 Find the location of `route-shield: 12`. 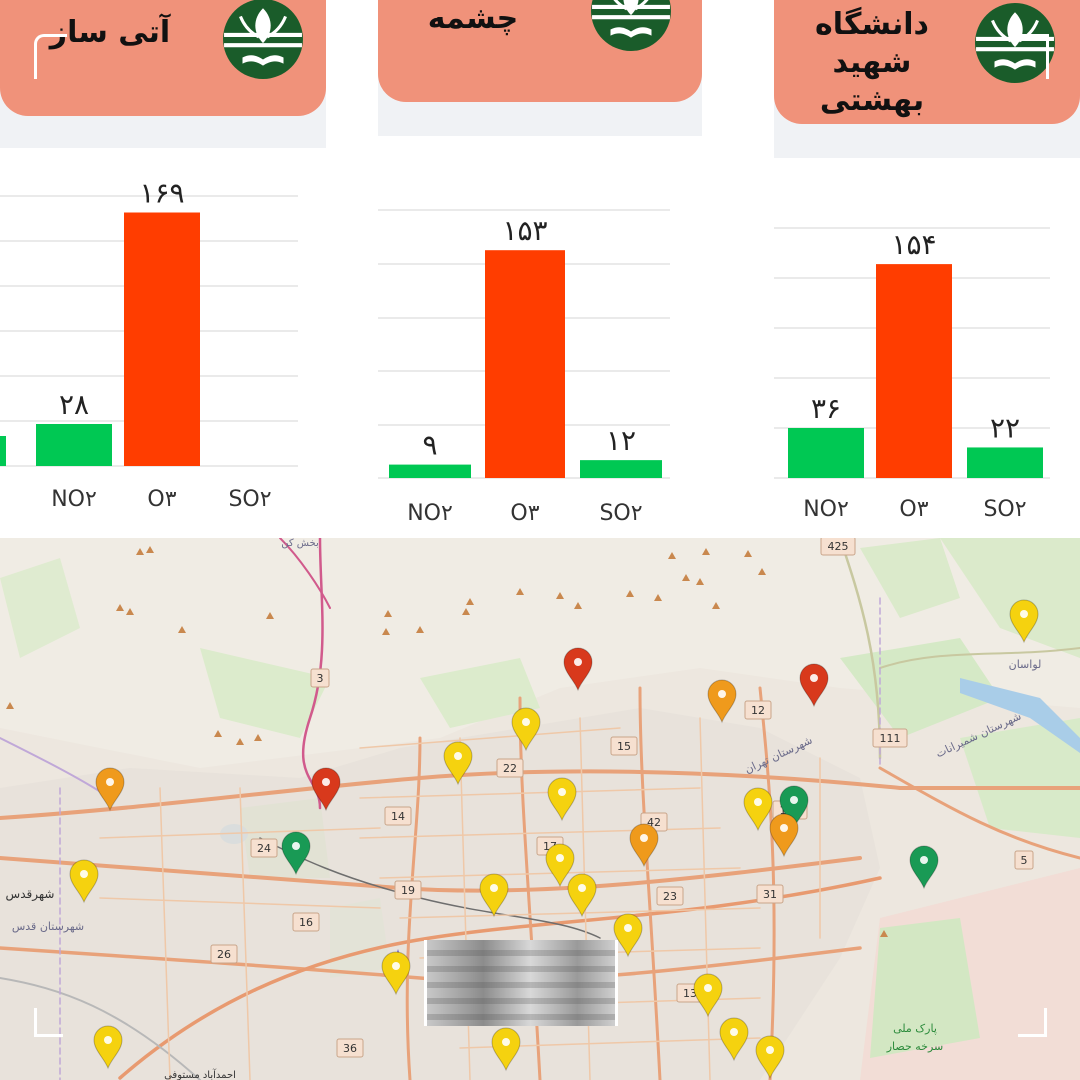

route-shield: 12 is located at coordinates (758, 710).